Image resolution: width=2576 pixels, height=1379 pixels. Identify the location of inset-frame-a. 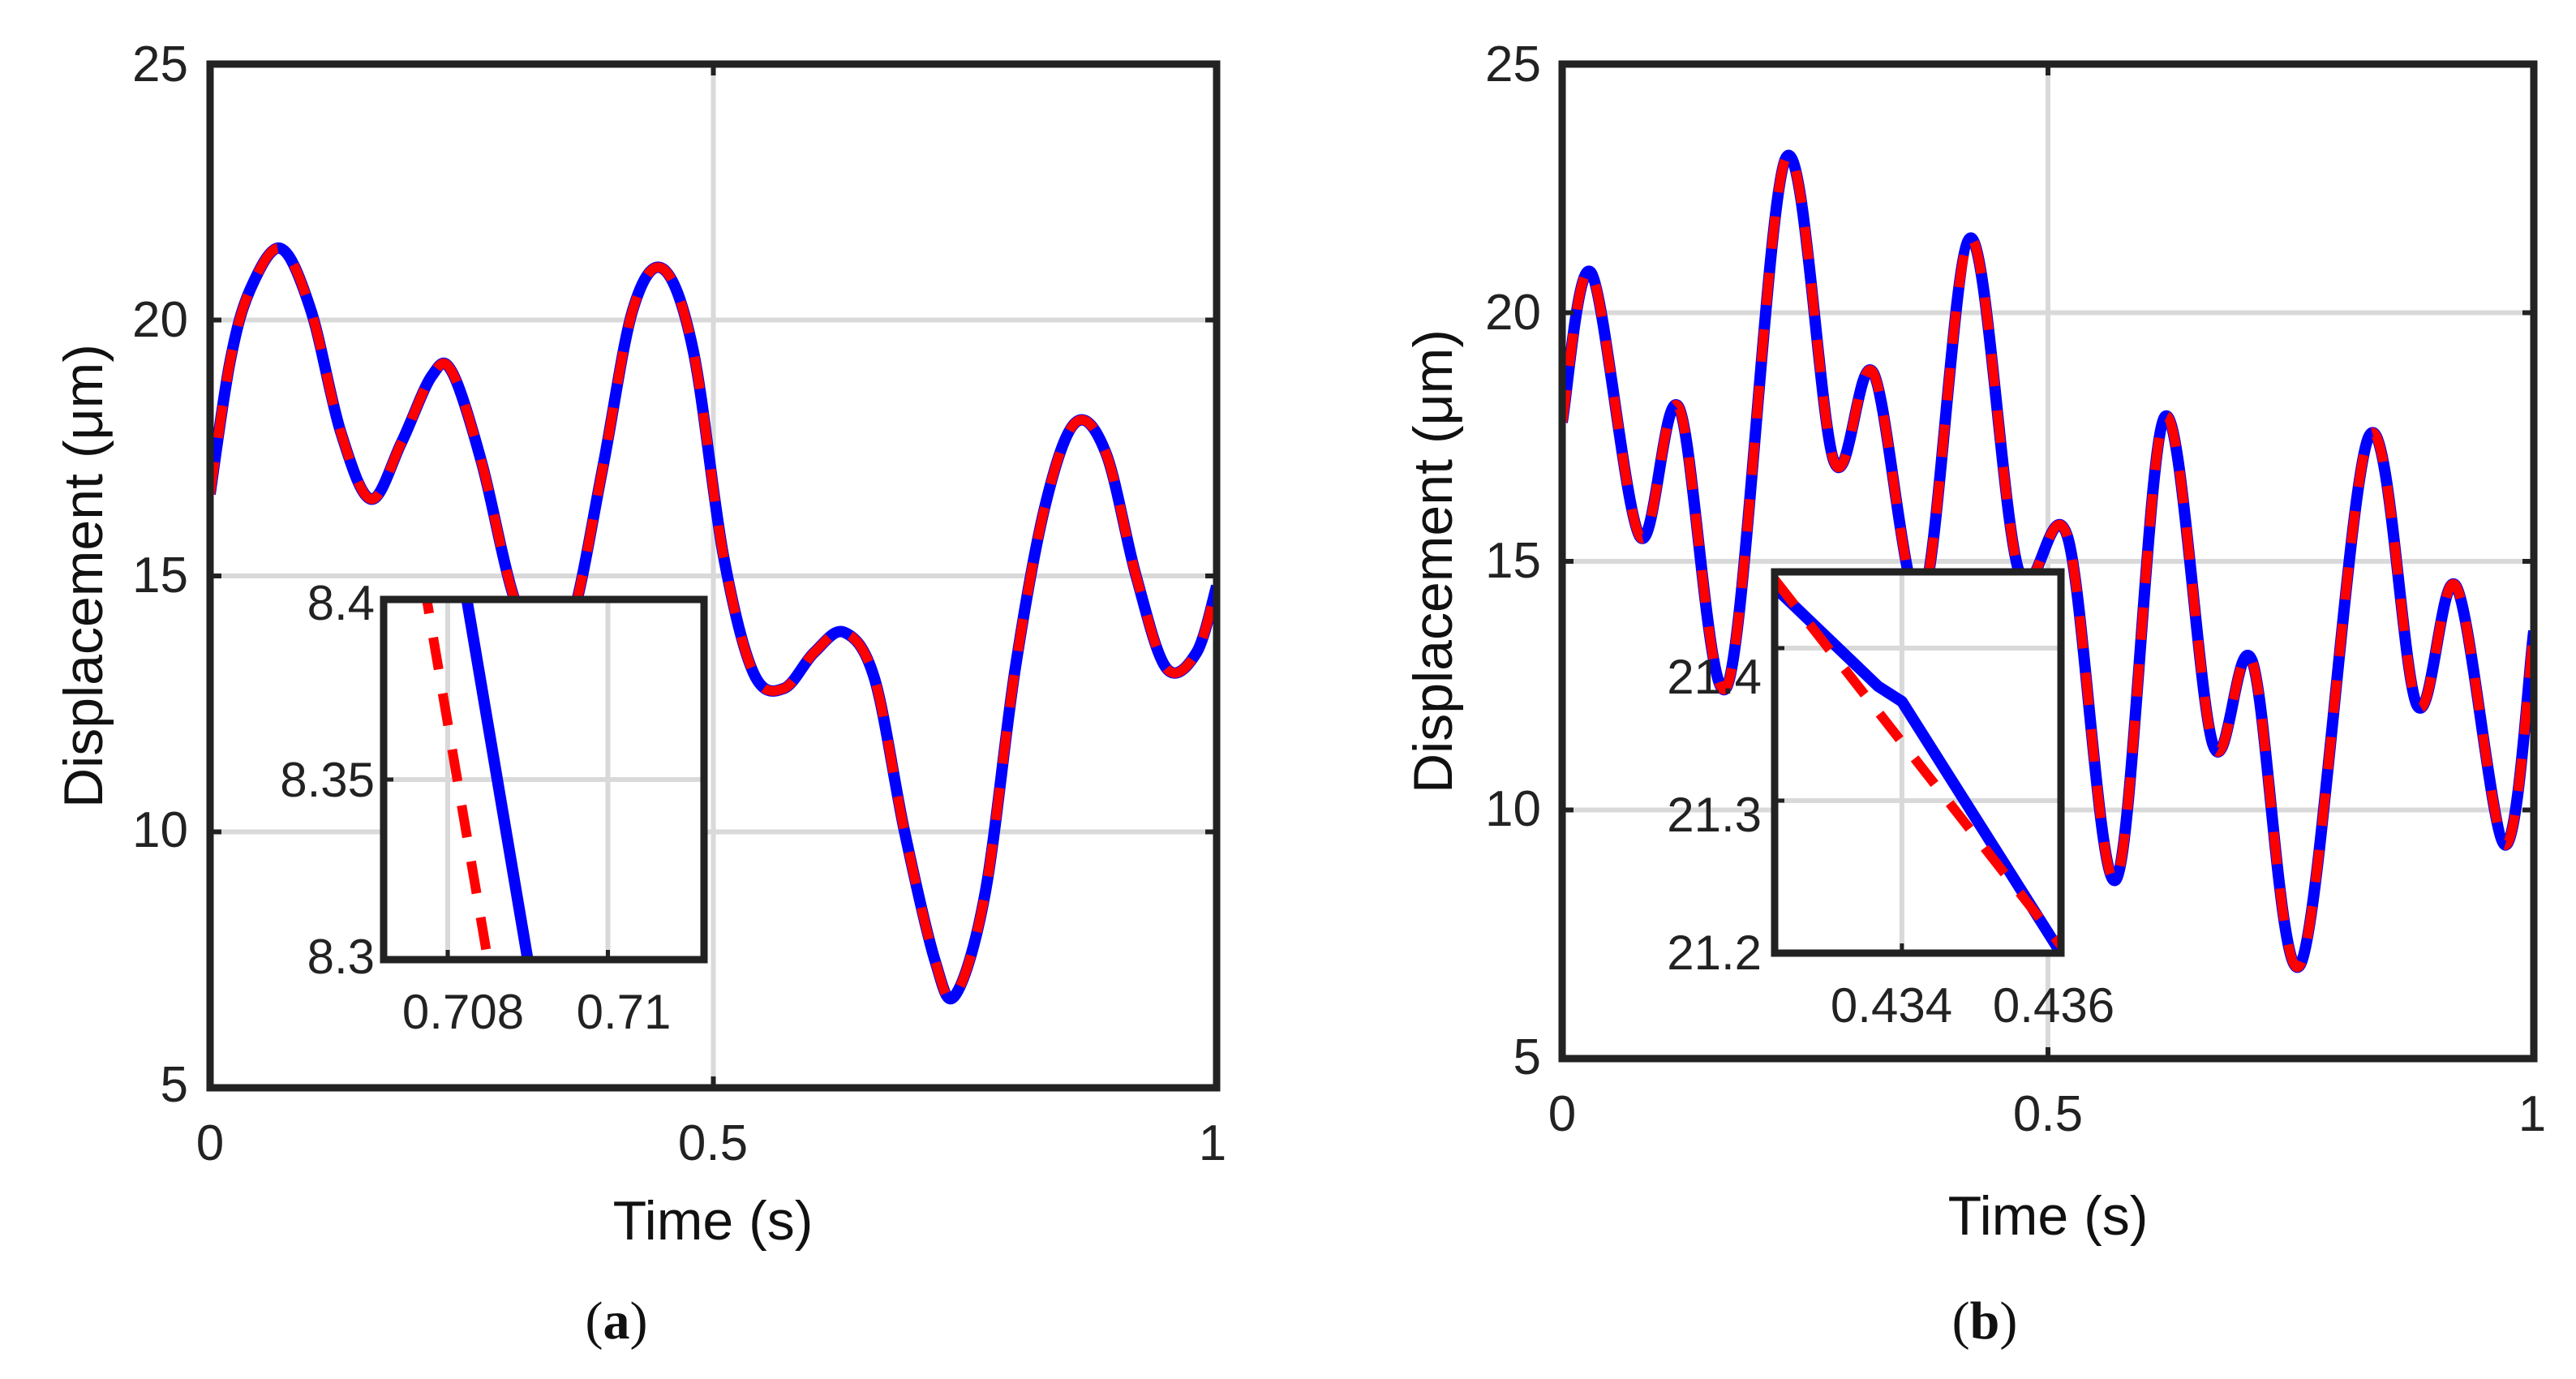
(544, 779).